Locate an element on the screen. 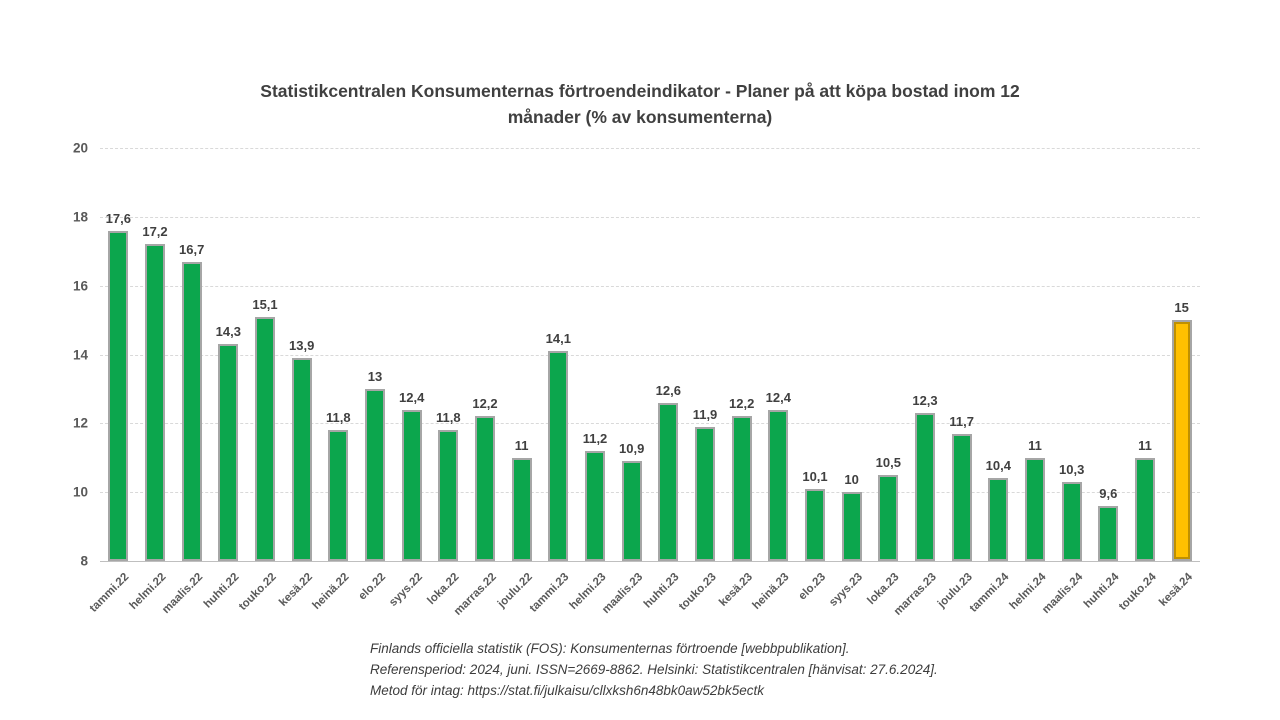 This screenshot has width=1280, height=720. bar-value-label-touko.24: 11 is located at coordinates (1145, 445).